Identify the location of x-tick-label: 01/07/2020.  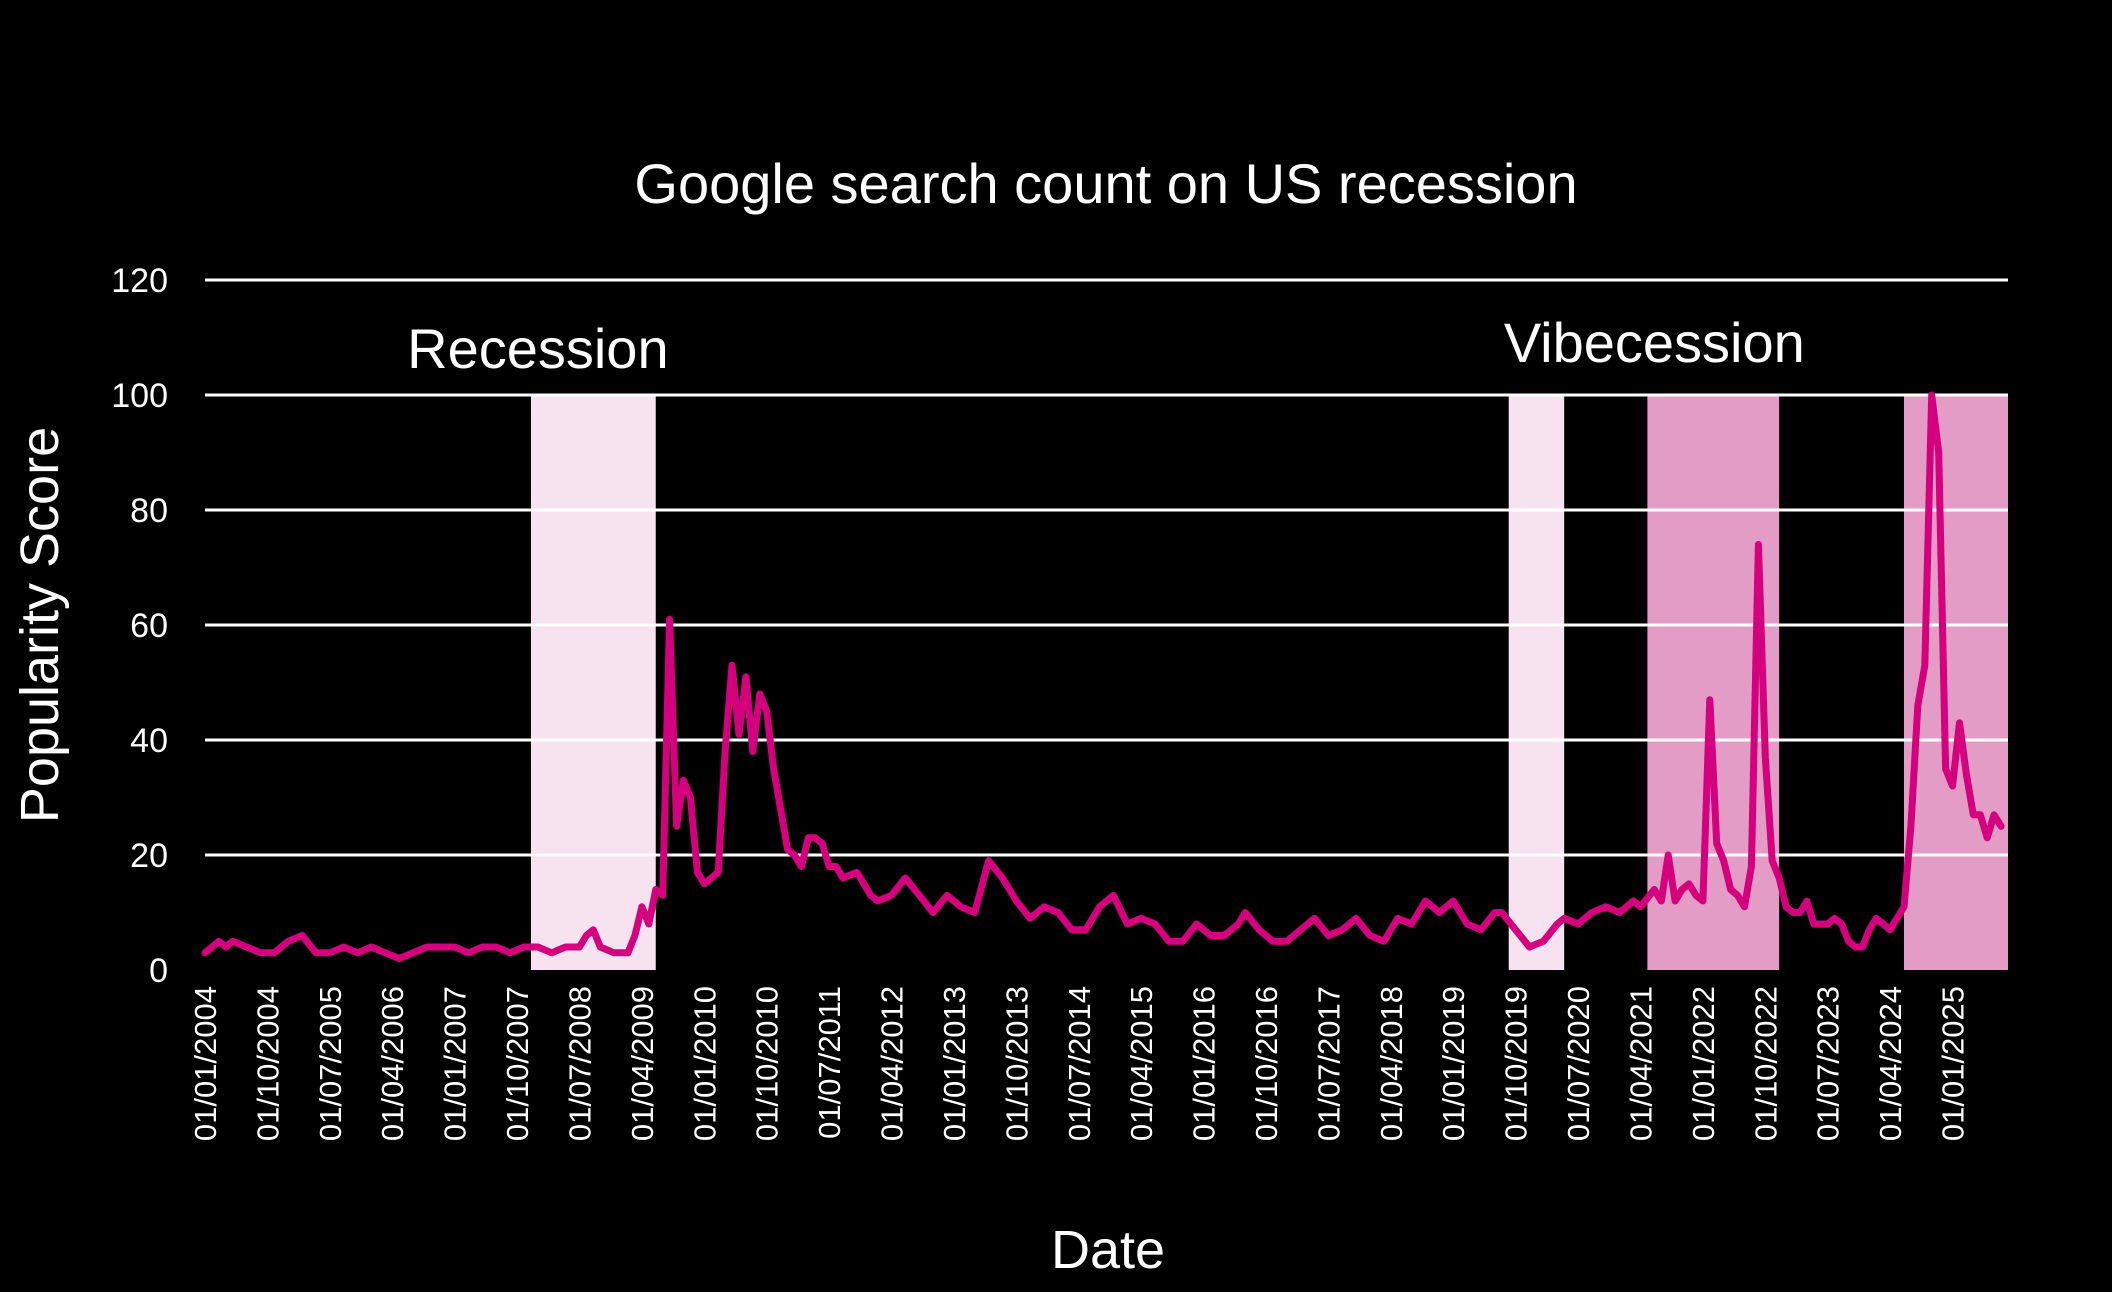
(1578, 1063).